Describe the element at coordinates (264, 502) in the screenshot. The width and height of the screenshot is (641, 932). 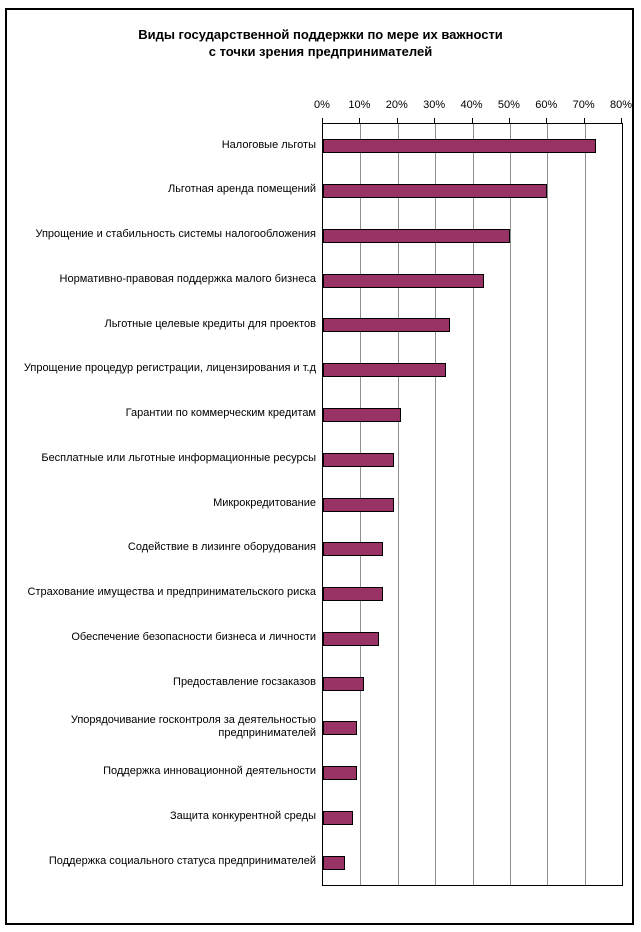
I see `category-label: Микрокредитование` at that location.